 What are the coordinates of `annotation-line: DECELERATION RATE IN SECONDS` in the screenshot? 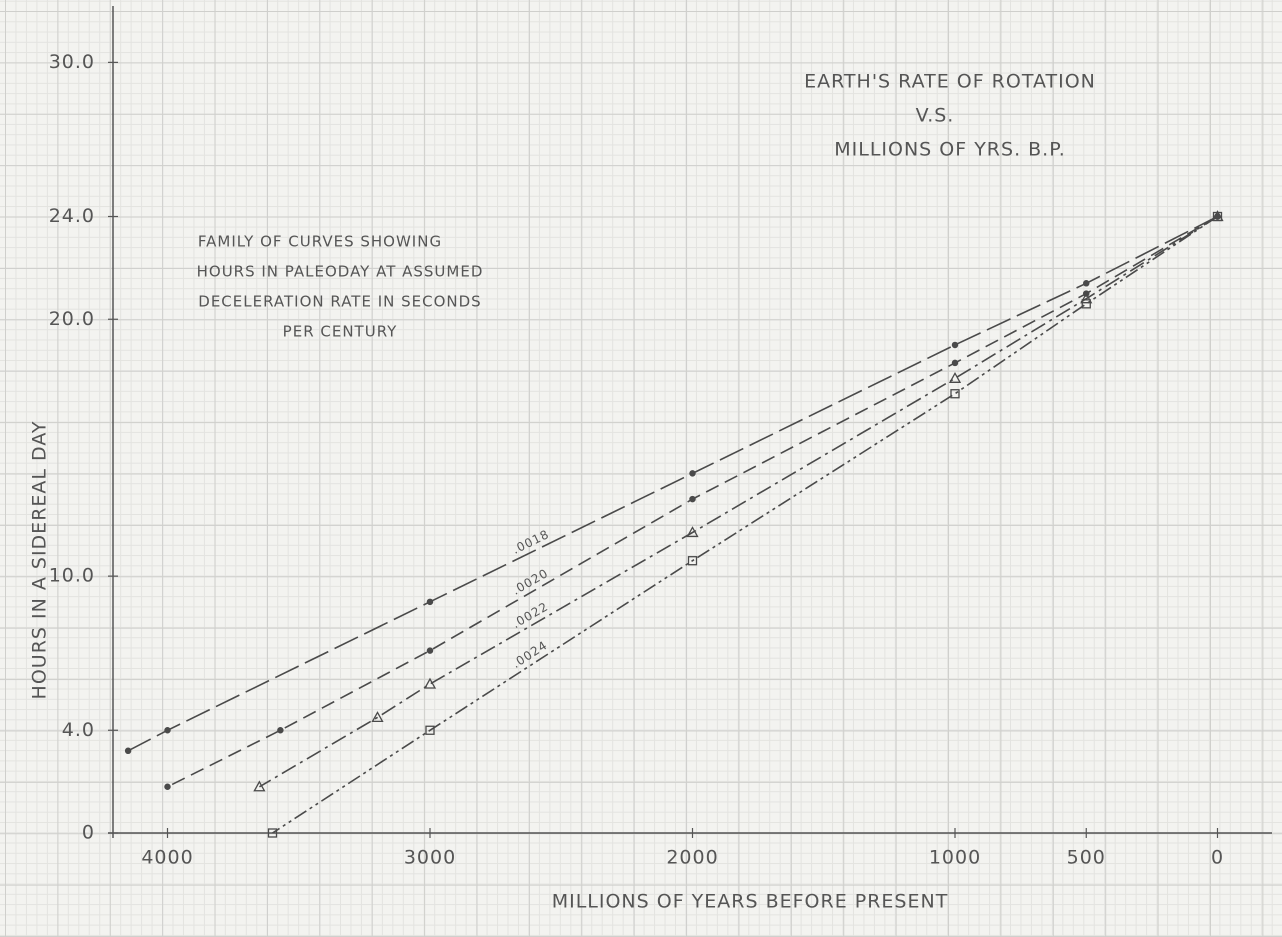 It's located at (339, 302).